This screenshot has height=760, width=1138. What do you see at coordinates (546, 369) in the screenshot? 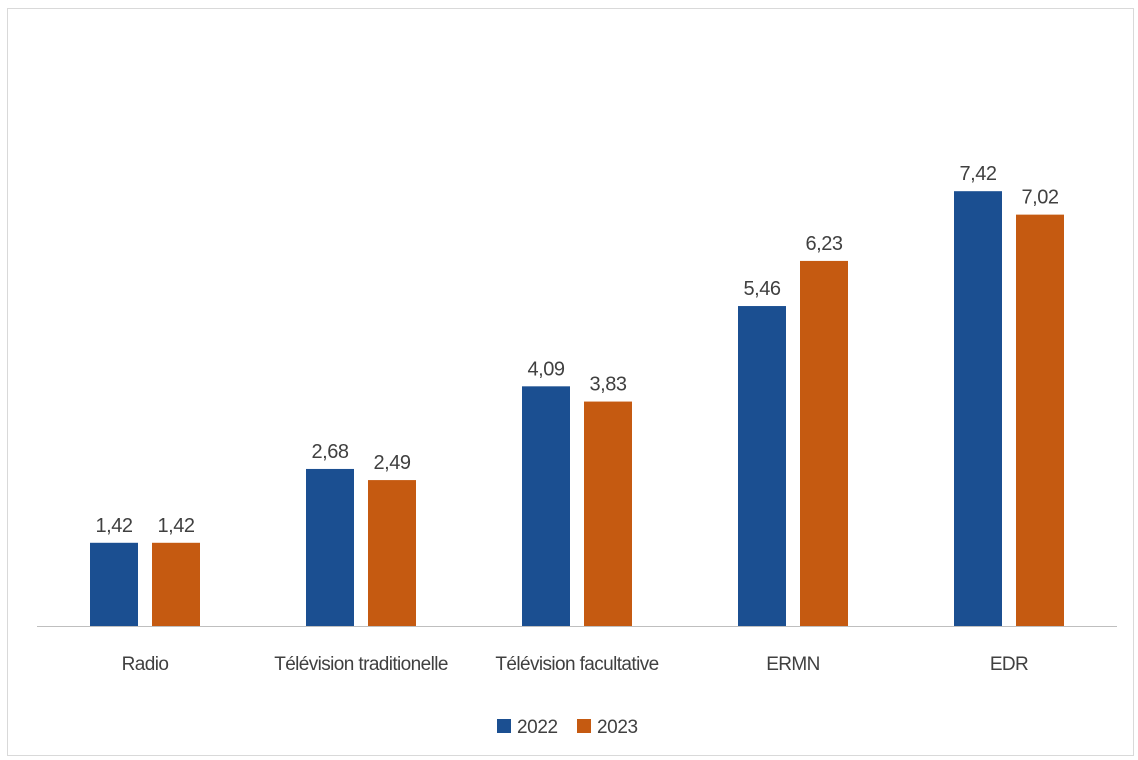
I see `data-label-2022-2: 4,09` at bounding box center [546, 369].